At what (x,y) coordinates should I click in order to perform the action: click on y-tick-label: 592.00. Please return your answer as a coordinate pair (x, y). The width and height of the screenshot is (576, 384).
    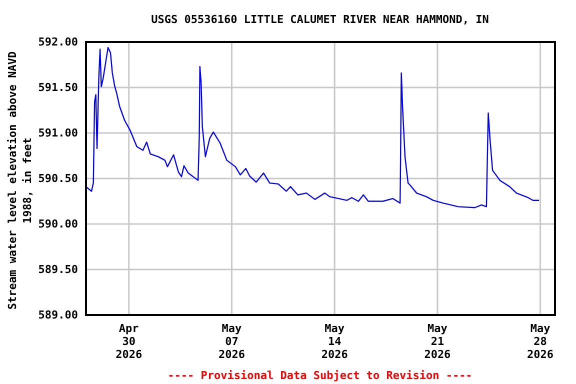
    Looking at the image, I should click on (58, 42).